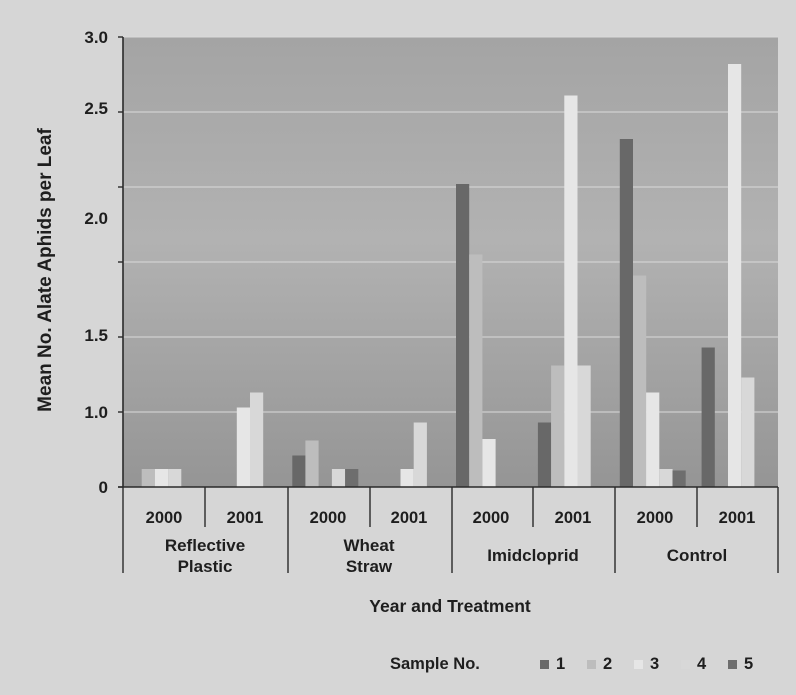 The height and width of the screenshot is (695, 796). I want to click on bar-group8-sample4, so click(748, 432).